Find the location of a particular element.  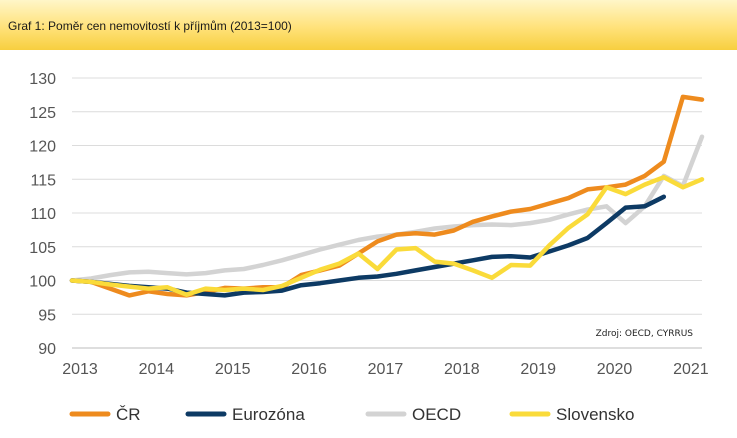

legend-label-1: Eurozóna is located at coordinates (268, 414).